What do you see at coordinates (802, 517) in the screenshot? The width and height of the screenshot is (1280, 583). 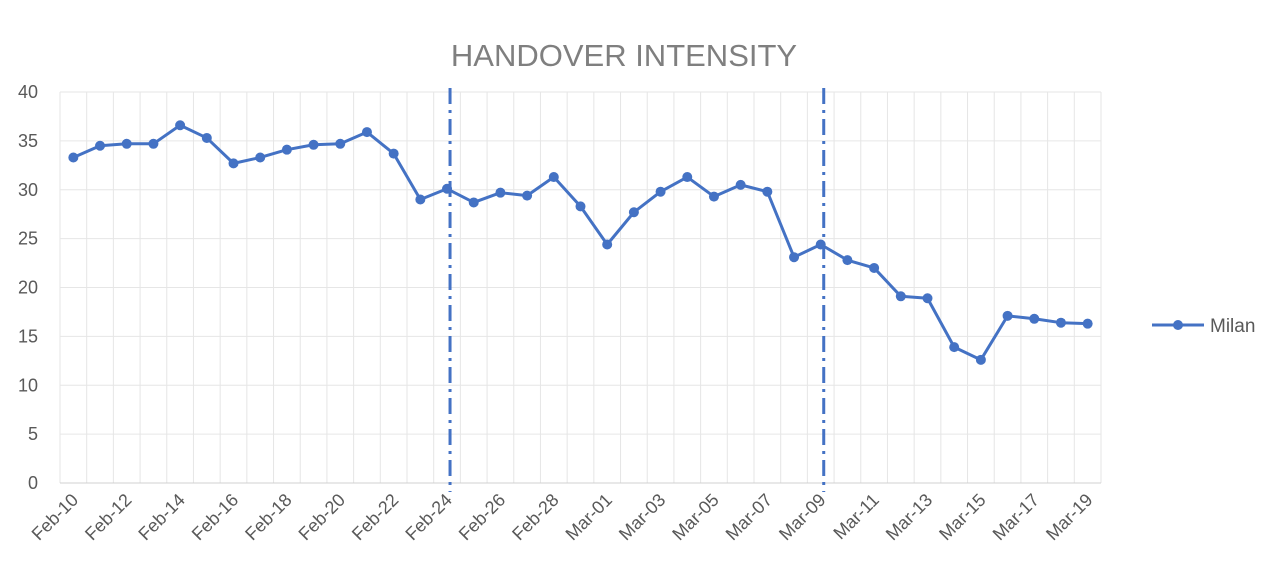 I see `x-tick-label: Mar-09` at bounding box center [802, 517].